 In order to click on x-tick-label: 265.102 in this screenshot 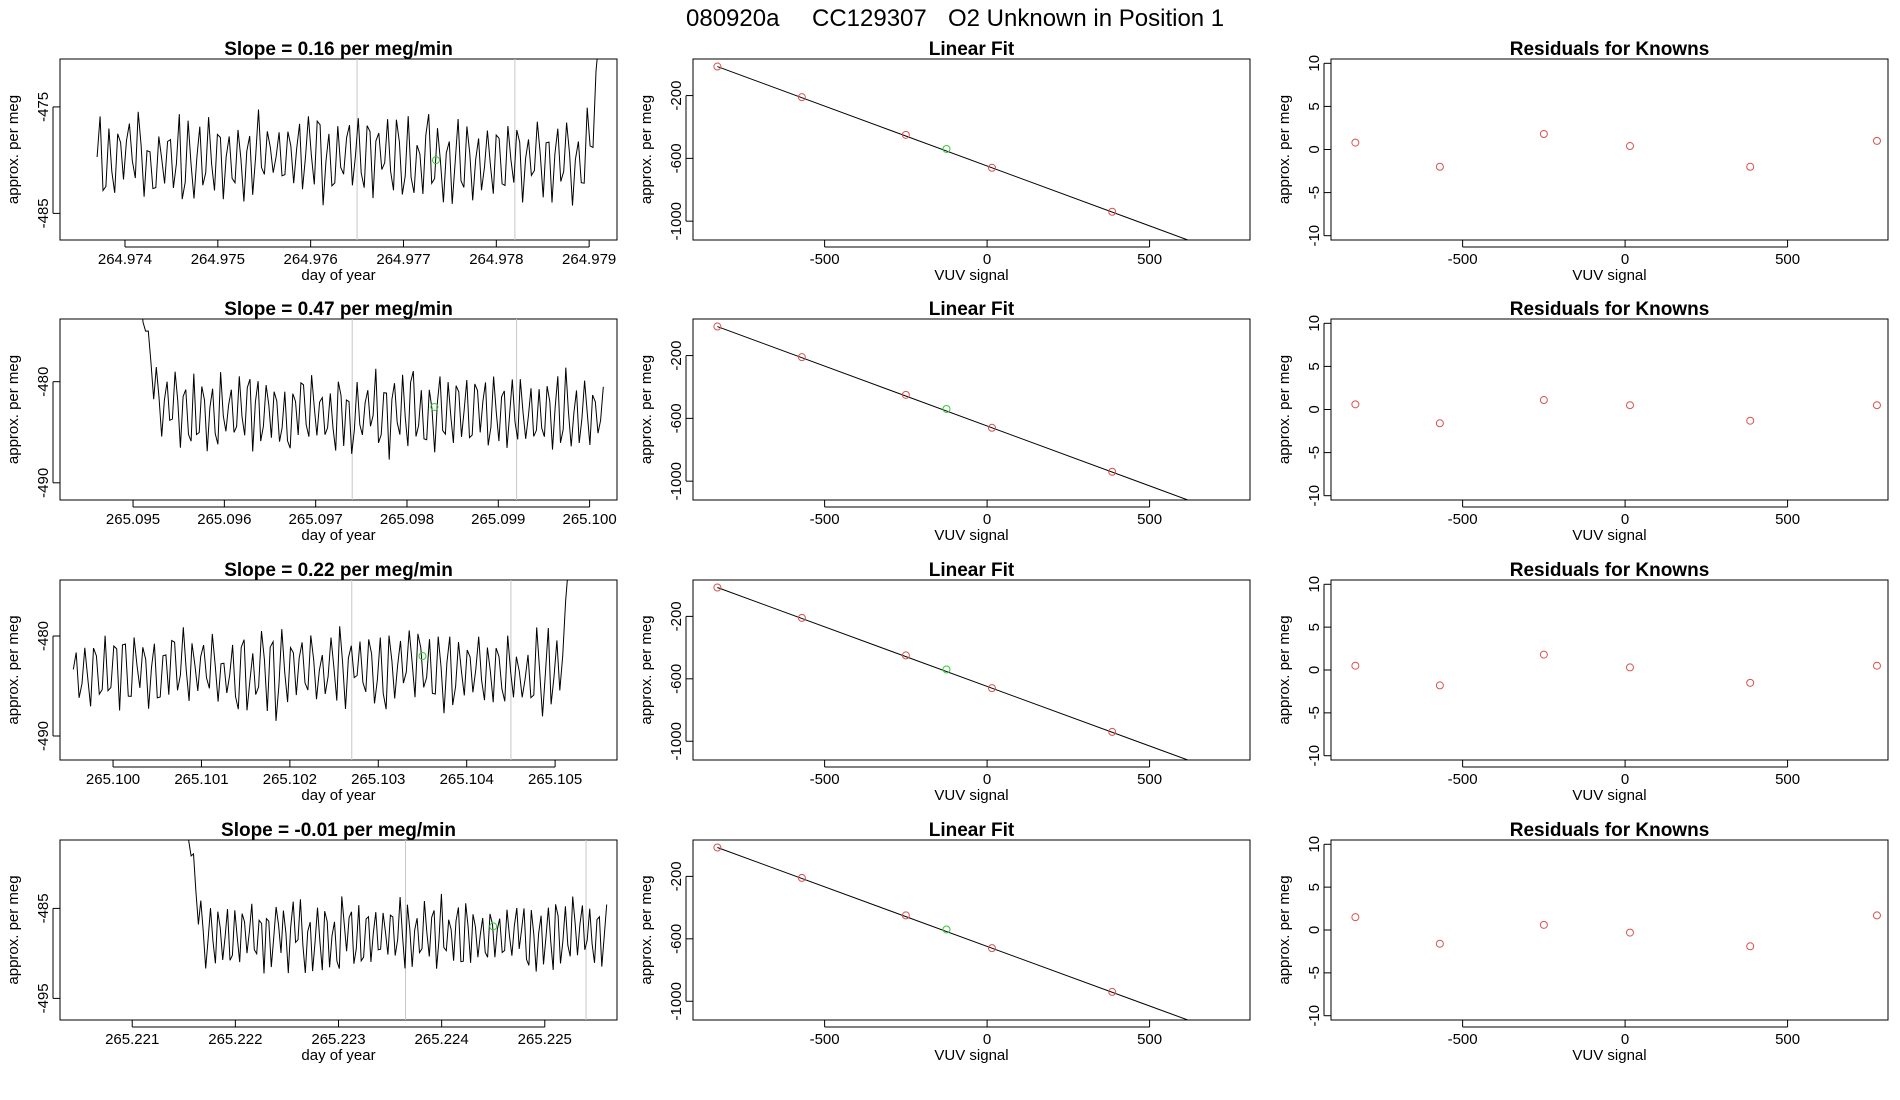, I will do `click(290, 779)`.